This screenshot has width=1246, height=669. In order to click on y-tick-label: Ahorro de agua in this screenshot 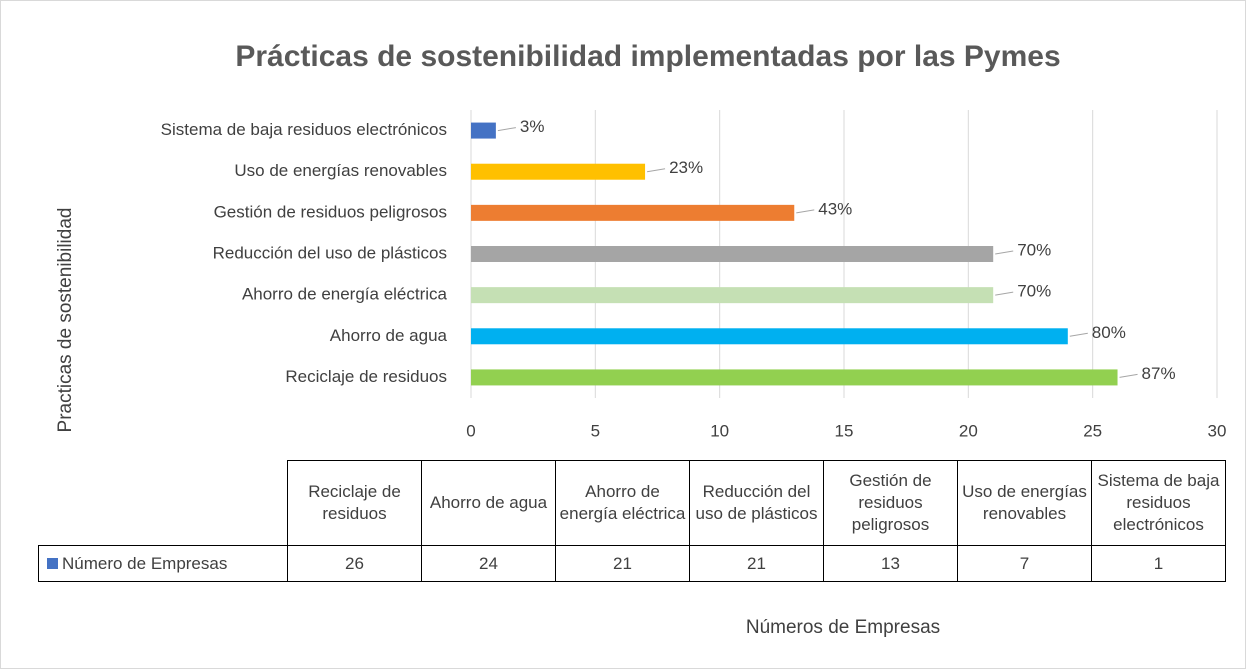, I will do `click(389, 335)`.